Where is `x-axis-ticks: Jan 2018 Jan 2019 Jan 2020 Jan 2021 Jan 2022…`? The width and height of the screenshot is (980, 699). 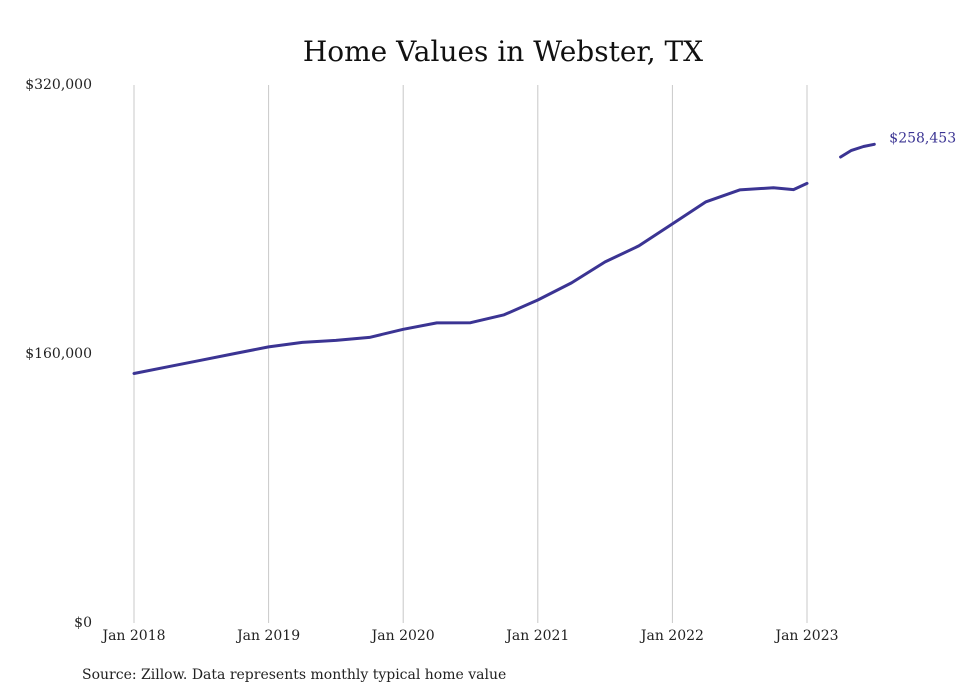 x-axis-ticks: Jan 2018 Jan 2019 Jan 2020 Jan 2021 Jan 2022… is located at coordinates (469, 636).